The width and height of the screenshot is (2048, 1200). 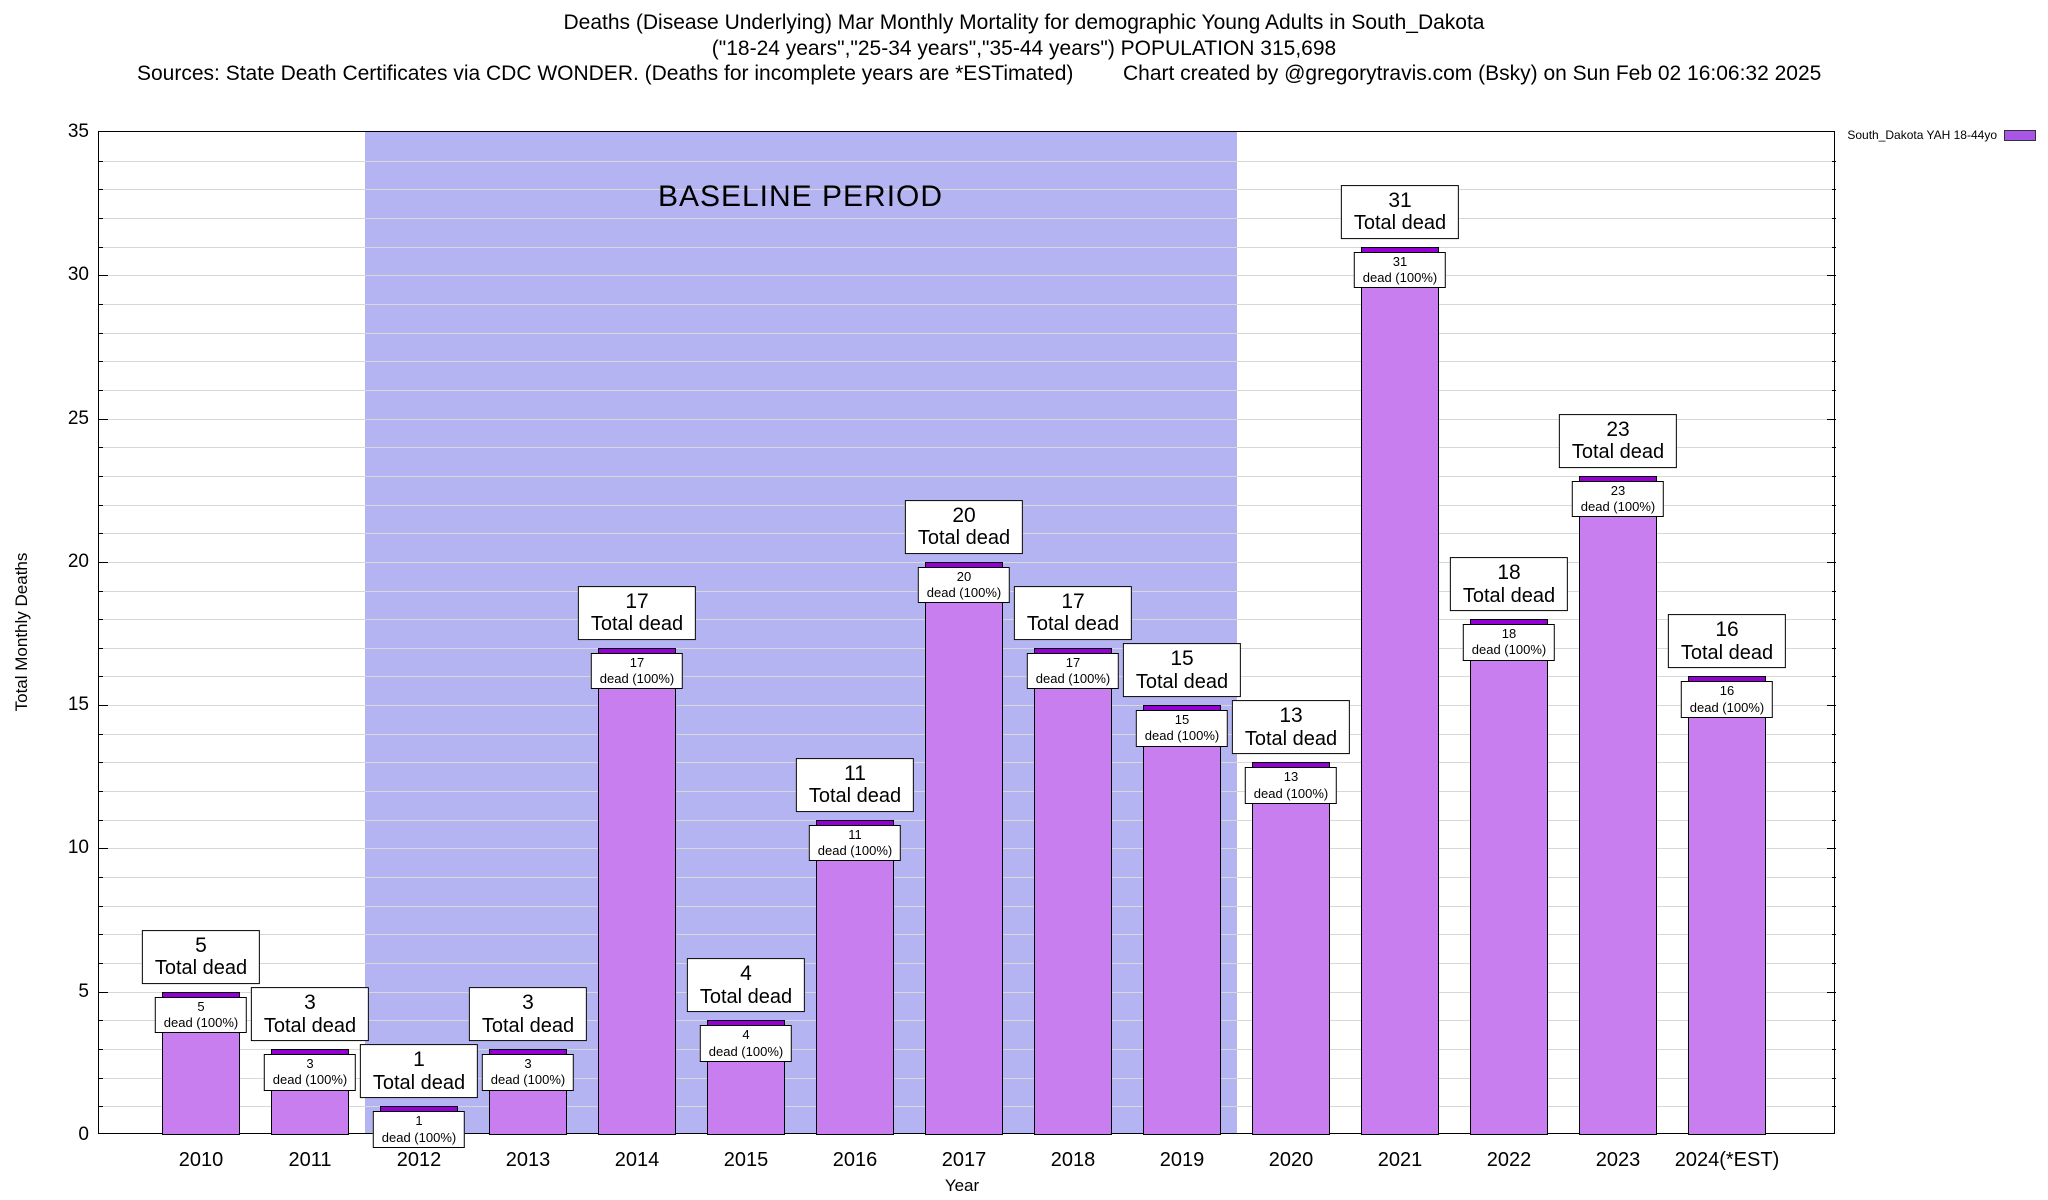 I want to click on bar-total-value: 20, so click(x=964, y=515).